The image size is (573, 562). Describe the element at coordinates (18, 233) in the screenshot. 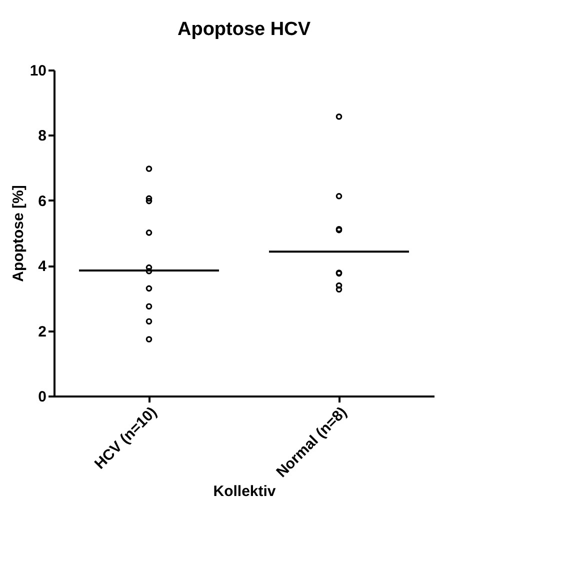

I see `y-axis-title: Apoptose [%]` at that location.